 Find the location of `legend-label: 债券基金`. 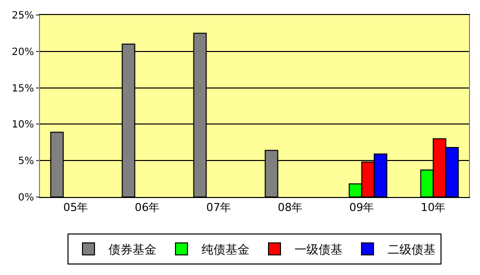

legend-label: 债券基金 is located at coordinates (132, 249).